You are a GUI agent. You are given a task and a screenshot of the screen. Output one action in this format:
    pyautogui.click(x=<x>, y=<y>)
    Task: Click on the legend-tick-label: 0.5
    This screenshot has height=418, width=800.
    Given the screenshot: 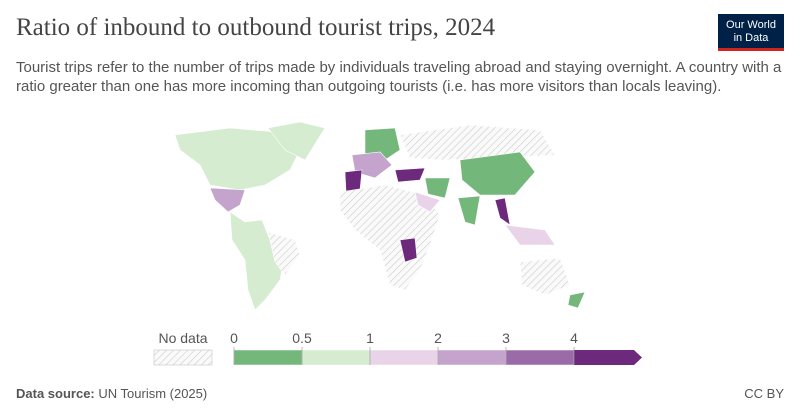 What is the action you would take?
    pyautogui.click(x=302, y=338)
    